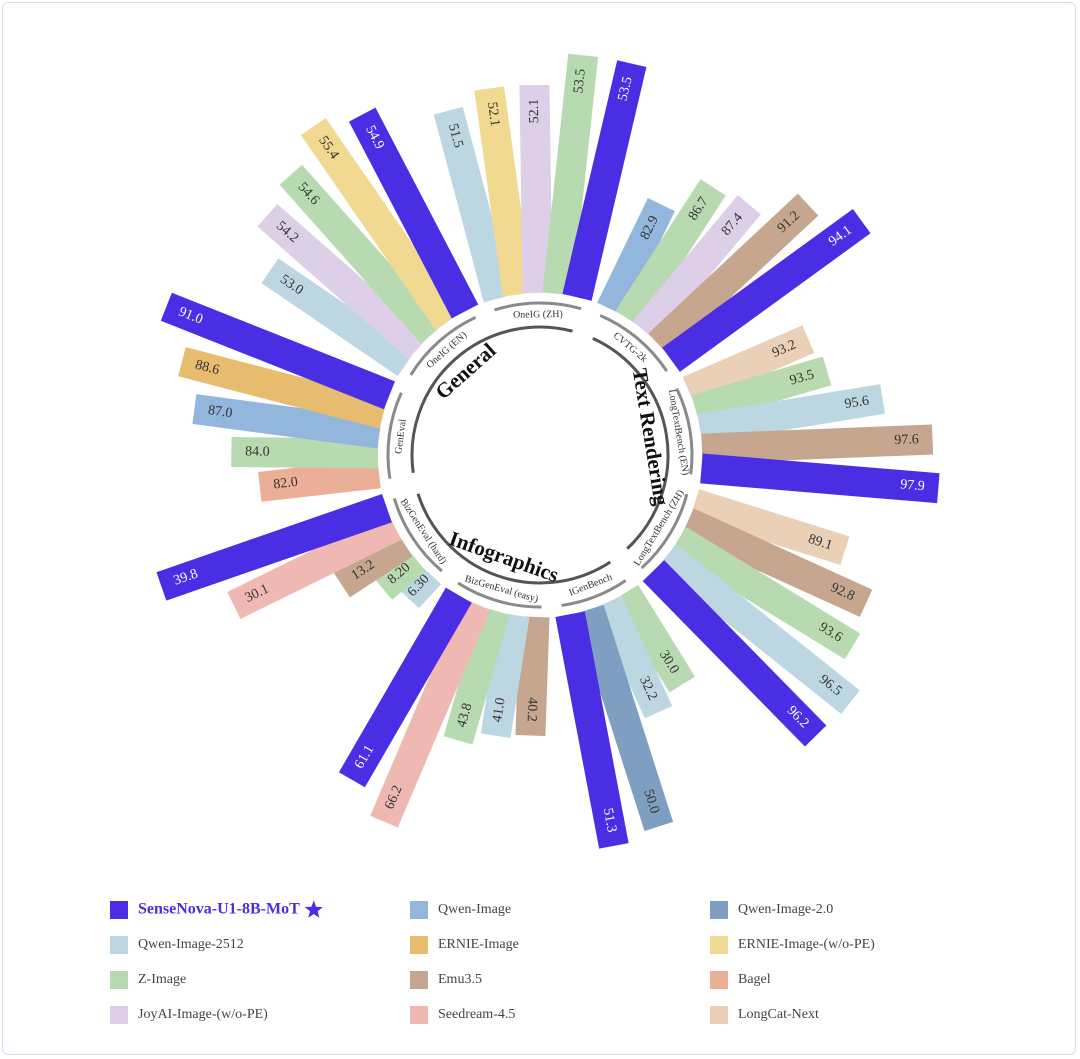  What do you see at coordinates (857, 402) in the screenshot?
I see `value-label: 95.6` at bounding box center [857, 402].